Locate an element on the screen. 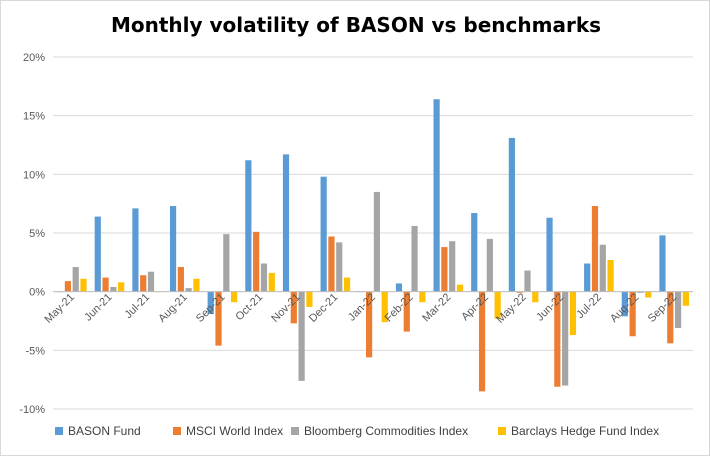 This screenshot has width=710, height=457. legend-label: BASON Fund is located at coordinates (104, 431).